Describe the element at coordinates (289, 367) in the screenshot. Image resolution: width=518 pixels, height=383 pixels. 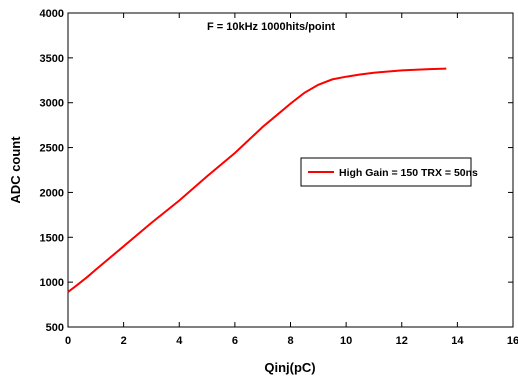
I see `x-axis-title: Qinj(pC)` at that location.